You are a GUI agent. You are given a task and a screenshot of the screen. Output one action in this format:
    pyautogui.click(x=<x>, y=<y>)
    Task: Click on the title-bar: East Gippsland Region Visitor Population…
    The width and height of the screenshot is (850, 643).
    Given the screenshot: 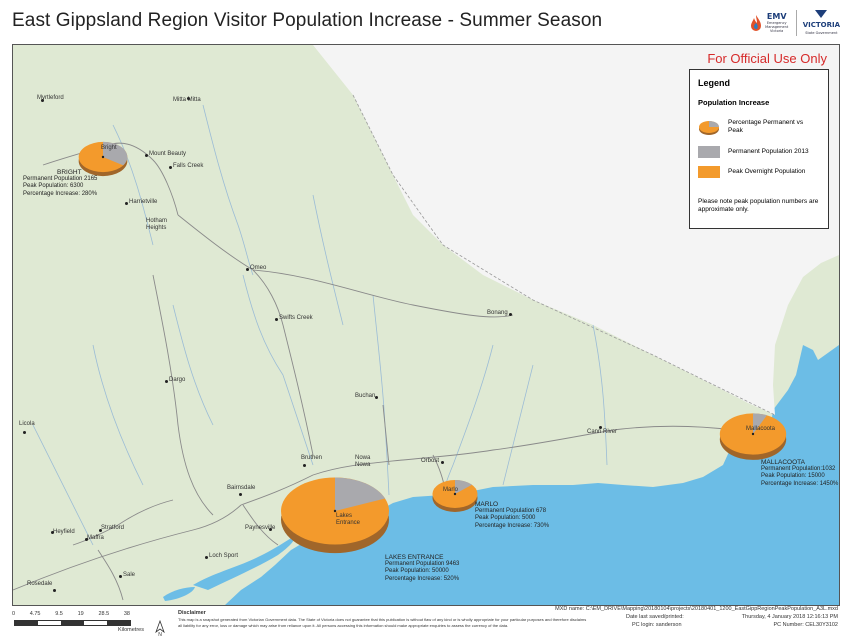 What is the action you would take?
    pyautogui.click(x=425, y=22)
    